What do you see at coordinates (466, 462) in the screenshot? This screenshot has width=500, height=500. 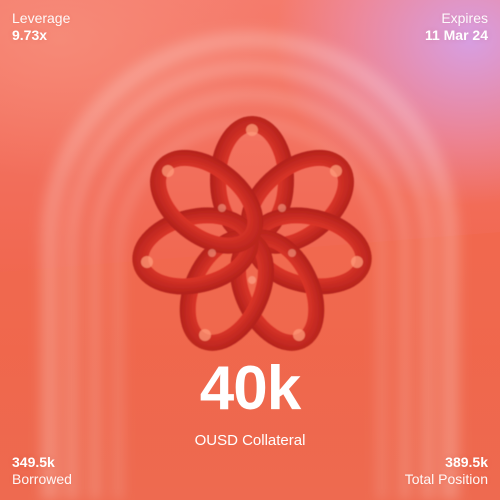 I see `total-position-value: 389.5k` at bounding box center [466, 462].